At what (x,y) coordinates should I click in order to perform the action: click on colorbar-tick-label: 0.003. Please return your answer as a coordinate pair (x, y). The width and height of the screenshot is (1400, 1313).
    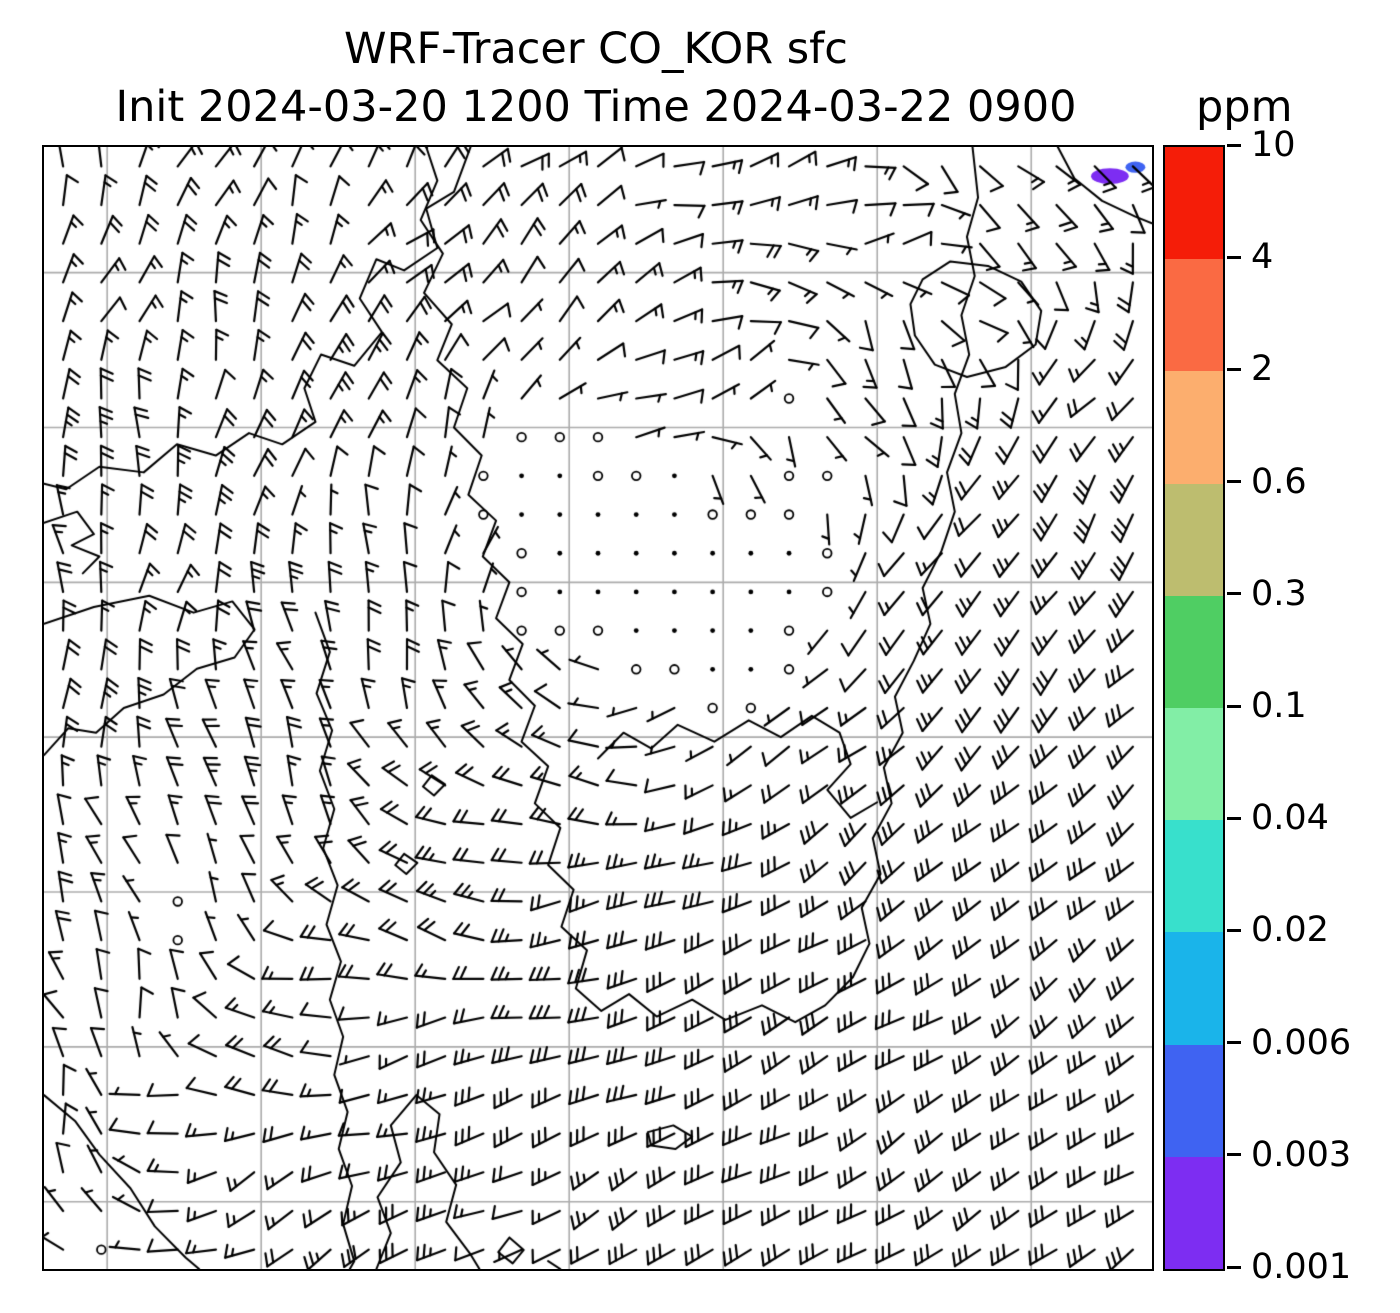
    Looking at the image, I should click on (1301, 1154).